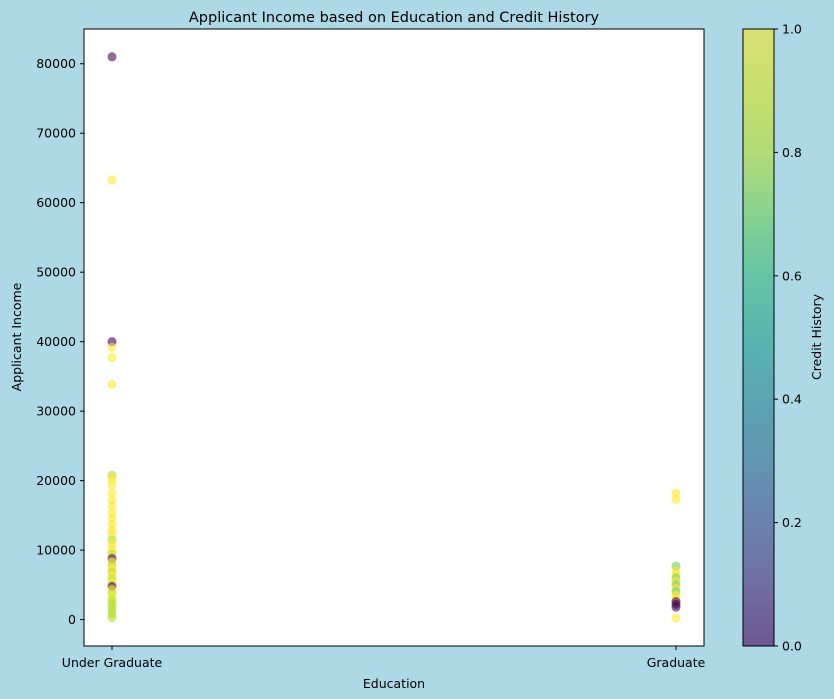 The width and height of the screenshot is (834, 699). I want to click on colorbar-tick-label: 0.0, so click(792, 646).